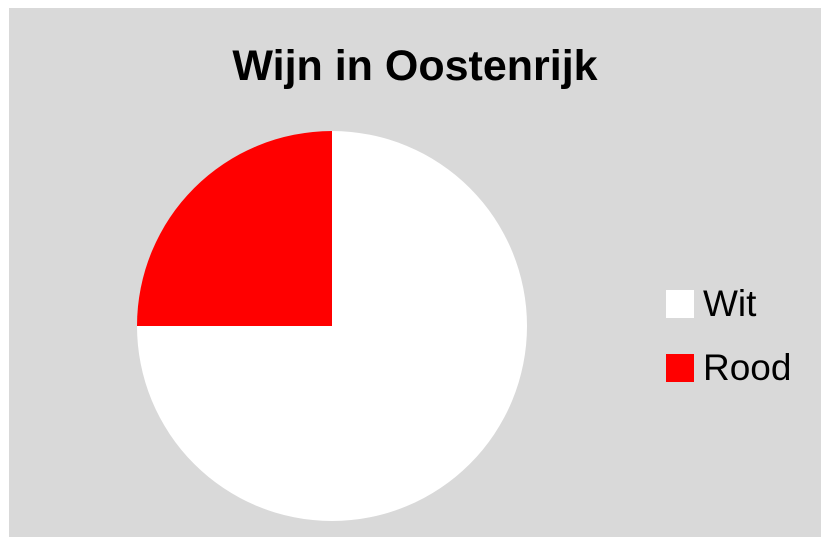 This screenshot has width=829, height=544. What do you see at coordinates (234, 228) in the screenshot?
I see `pie-slice-rood` at bounding box center [234, 228].